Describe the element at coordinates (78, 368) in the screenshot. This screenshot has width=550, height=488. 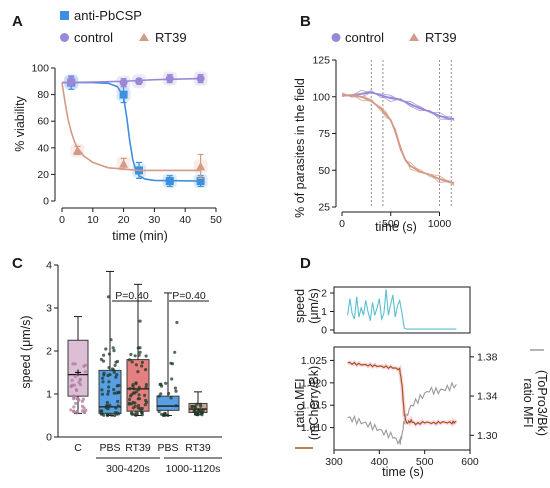
I see `box-1-body` at that location.